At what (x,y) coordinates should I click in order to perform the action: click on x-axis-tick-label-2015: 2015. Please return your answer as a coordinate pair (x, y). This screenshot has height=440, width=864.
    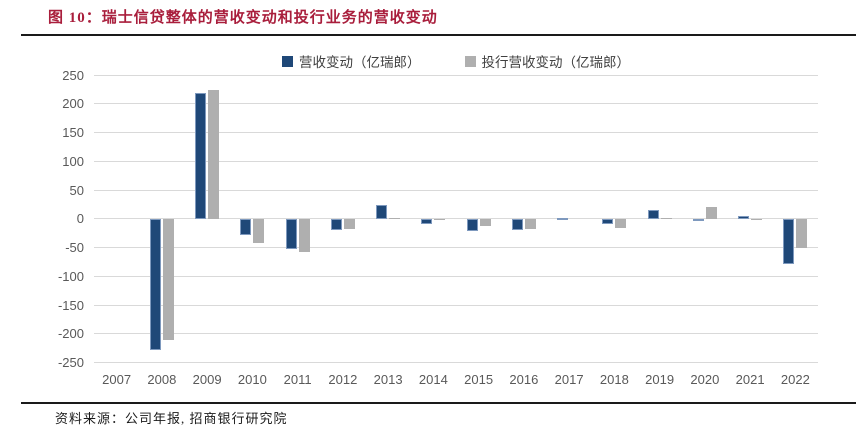
    Looking at the image, I should click on (479, 379).